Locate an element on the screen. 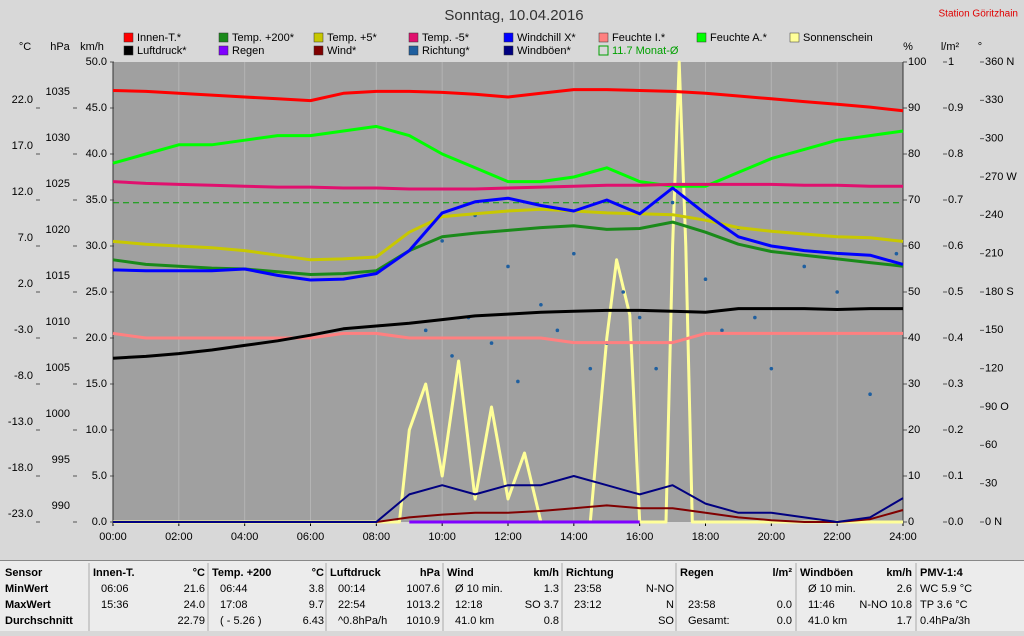 The height and width of the screenshot is (636, 1024). table-cell: 41.0 km is located at coordinates (474, 621).